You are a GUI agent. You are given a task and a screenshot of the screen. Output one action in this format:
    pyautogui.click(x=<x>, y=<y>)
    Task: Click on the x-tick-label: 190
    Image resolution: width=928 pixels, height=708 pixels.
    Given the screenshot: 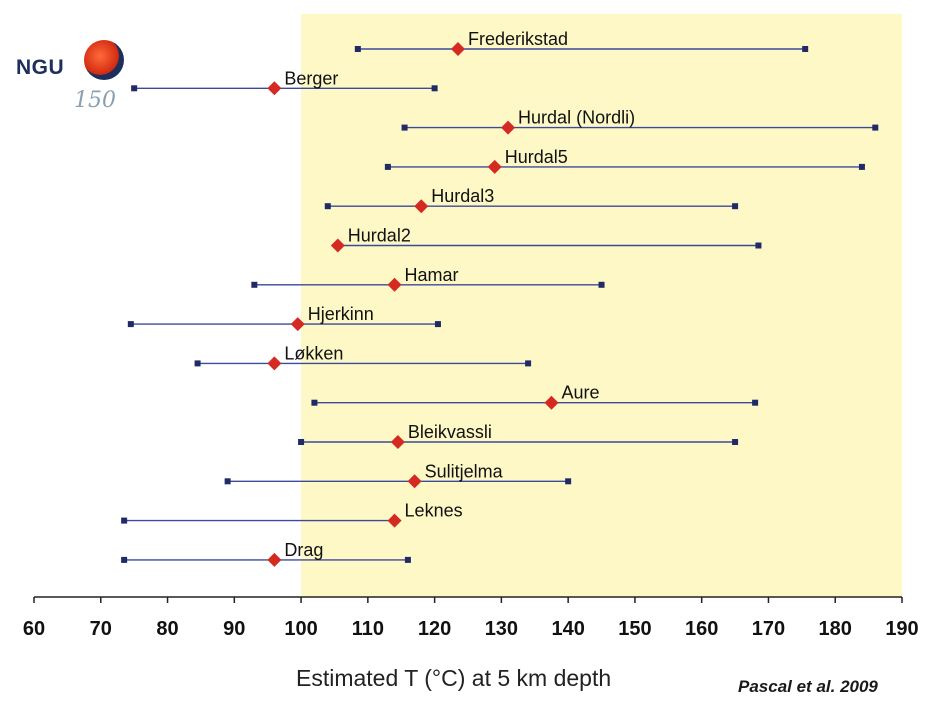 What is the action you would take?
    pyautogui.click(x=901, y=629)
    